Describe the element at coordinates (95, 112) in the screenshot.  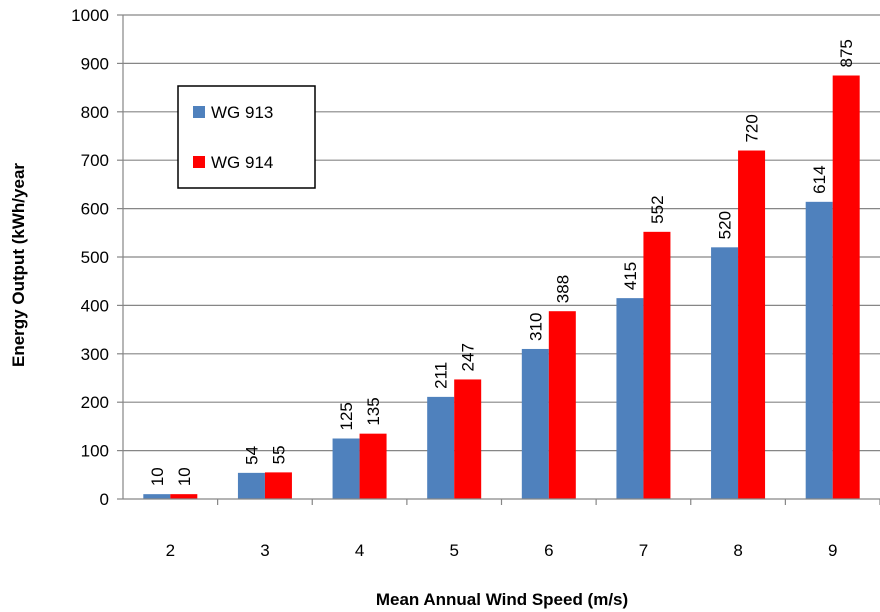
I see `y-tick-label: 800` at that location.